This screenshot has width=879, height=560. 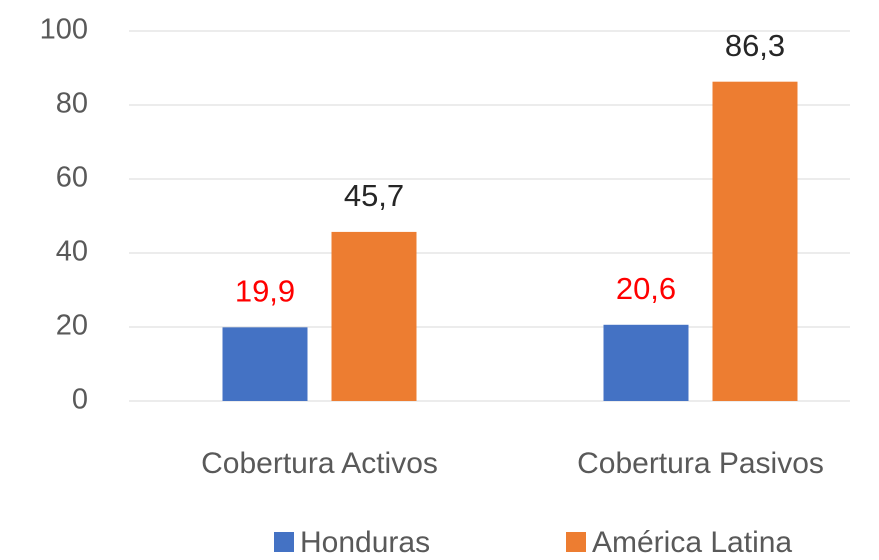 I want to click on data-label: 19,9, so click(x=265, y=291).